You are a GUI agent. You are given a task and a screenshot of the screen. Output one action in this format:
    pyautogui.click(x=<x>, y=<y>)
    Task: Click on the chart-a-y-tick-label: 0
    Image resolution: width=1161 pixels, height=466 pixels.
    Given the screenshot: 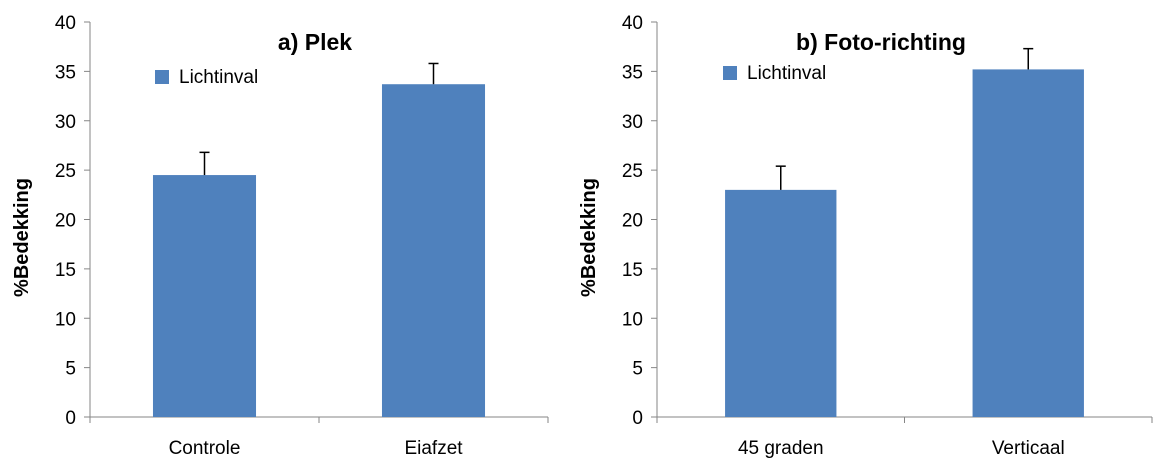 What is the action you would take?
    pyautogui.click(x=70, y=418)
    